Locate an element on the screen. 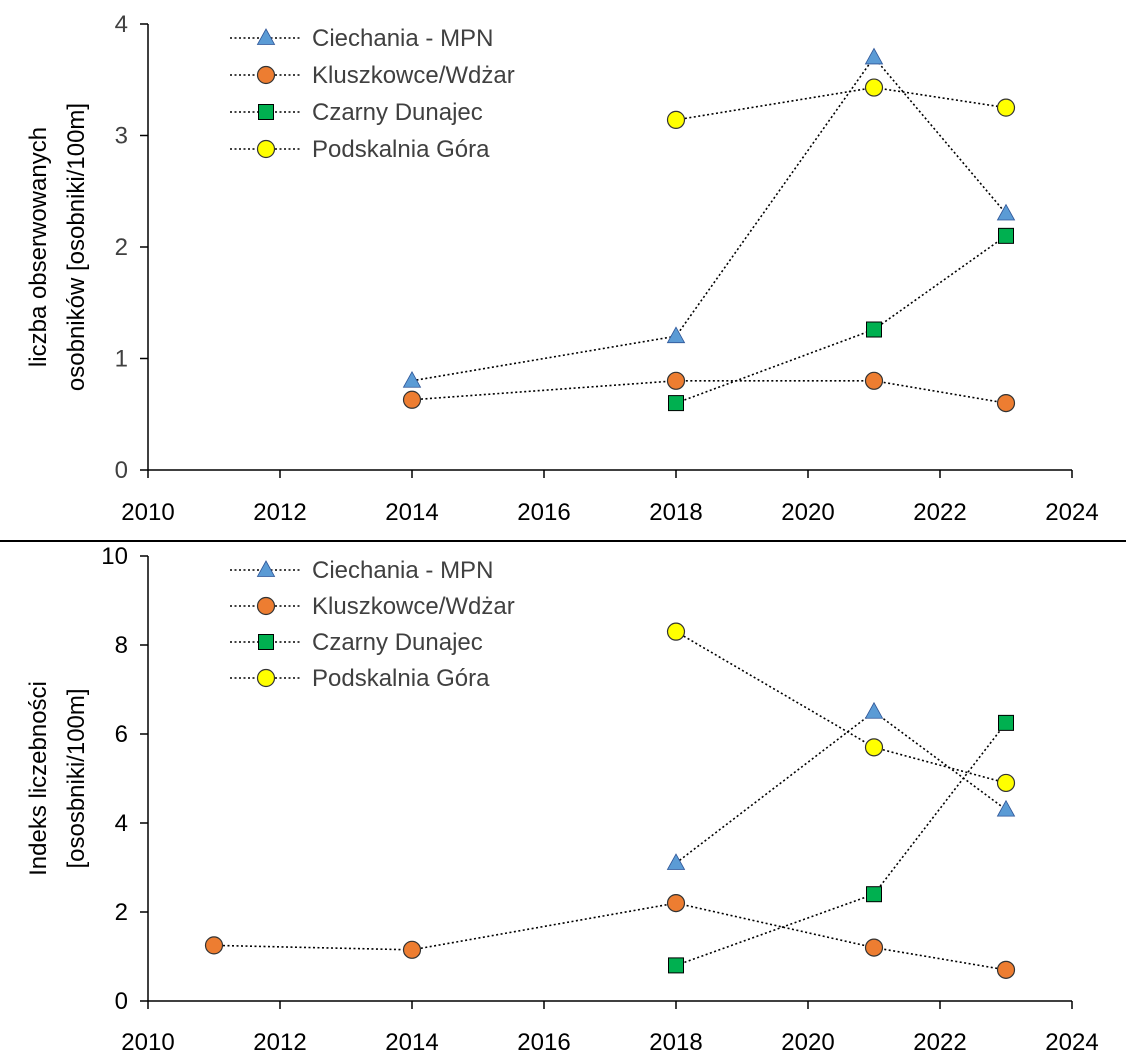  y-axis-title-line: liczba obserwowanych is located at coordinates (38, 247).